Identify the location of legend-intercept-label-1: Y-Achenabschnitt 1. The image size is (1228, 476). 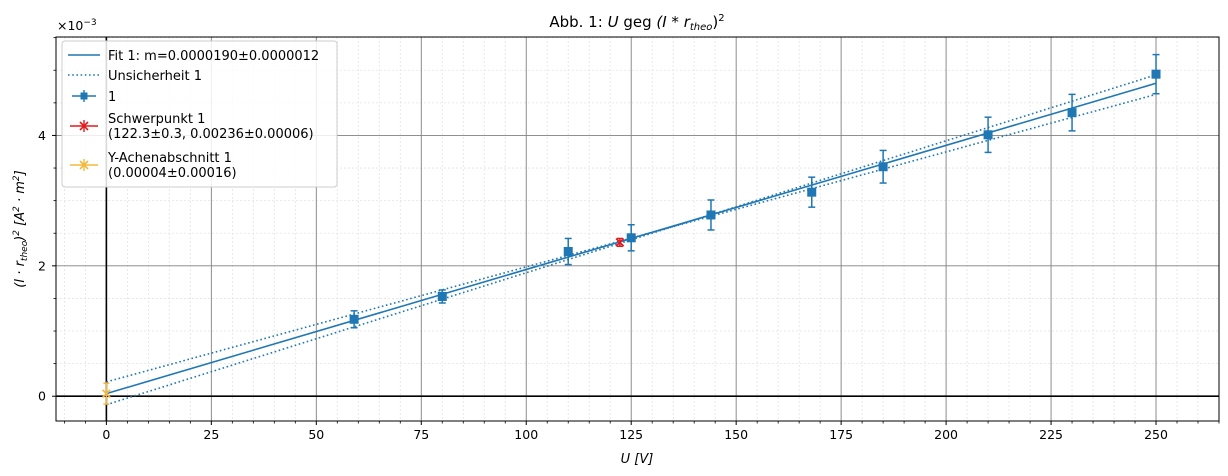
(169, 158).